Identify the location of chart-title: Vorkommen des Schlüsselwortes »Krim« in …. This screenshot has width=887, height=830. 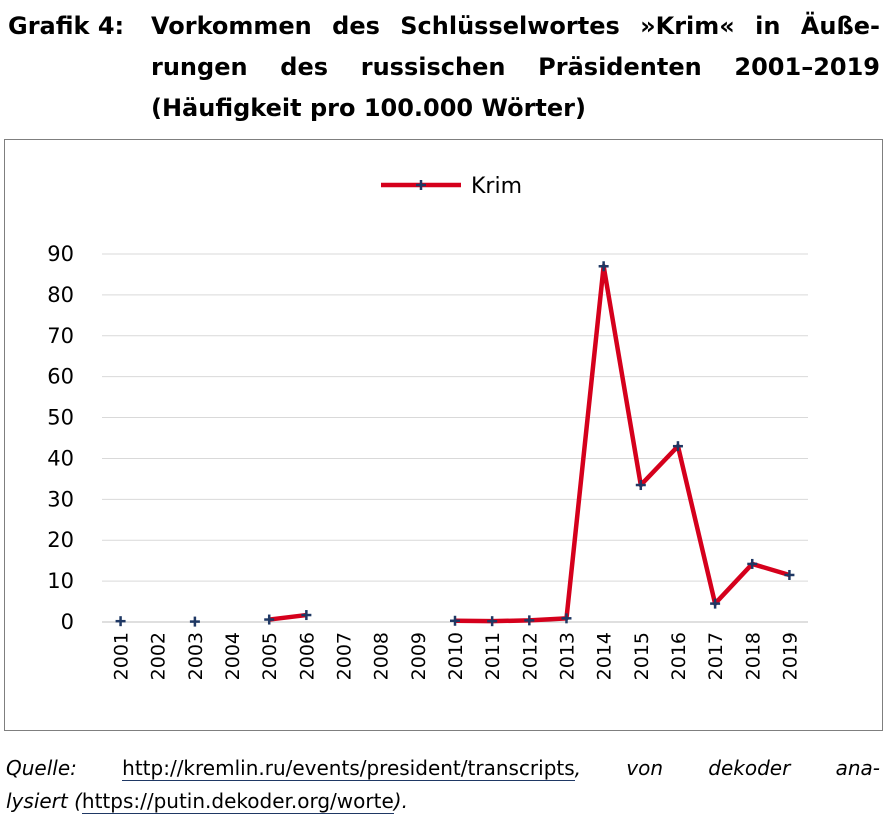
(515, 67).